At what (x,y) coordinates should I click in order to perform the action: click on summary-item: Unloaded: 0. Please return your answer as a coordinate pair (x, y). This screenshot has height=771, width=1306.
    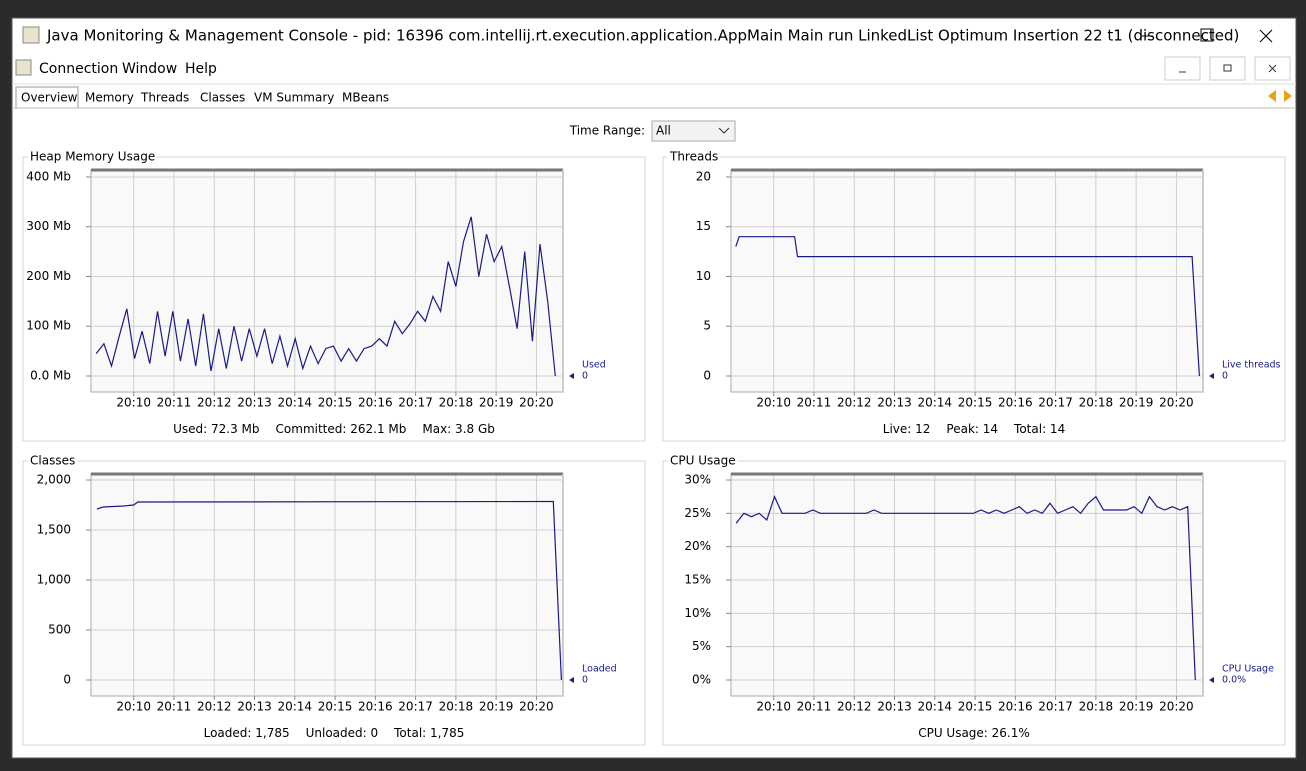
    Looking at the image, I should click on (342, 733).